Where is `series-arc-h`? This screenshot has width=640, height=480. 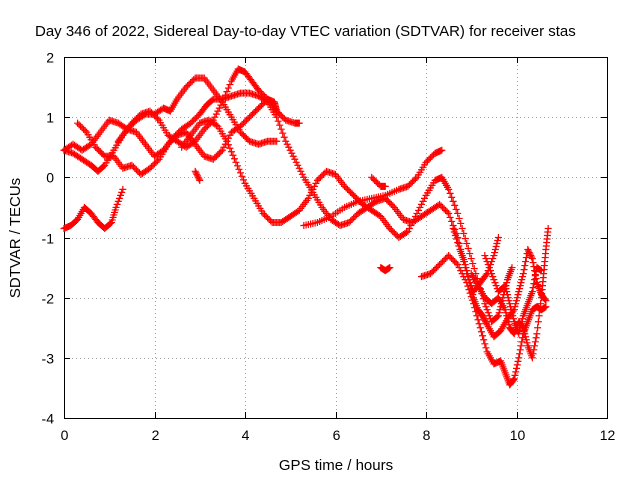 series-arc-h is located at coordinates (373, 187).